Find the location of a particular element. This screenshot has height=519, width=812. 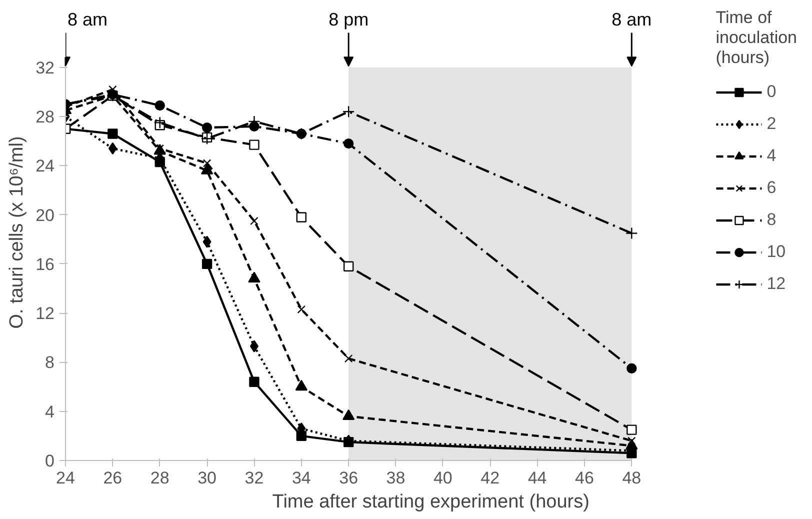

text: 8 pm is located at coordinates (348, 20).